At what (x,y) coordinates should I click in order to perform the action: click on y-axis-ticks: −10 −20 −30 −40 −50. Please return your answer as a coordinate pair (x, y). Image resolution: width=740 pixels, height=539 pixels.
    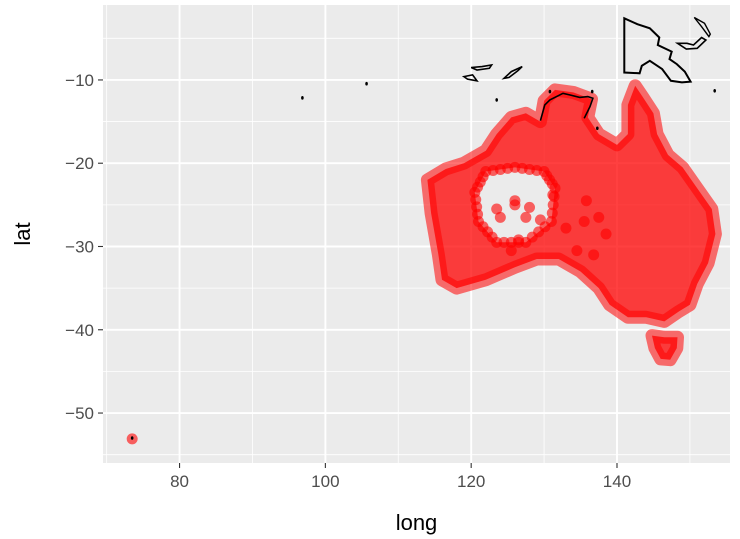
    Looking at the image, I should click on (84, 247).